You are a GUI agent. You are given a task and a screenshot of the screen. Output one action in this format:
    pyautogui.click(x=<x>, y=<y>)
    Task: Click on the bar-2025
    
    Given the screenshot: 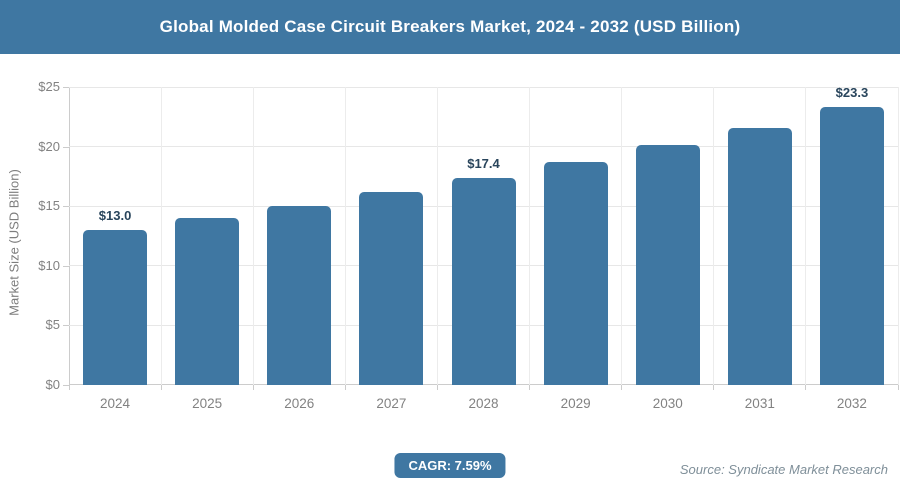 What is the action you would take?
    pyautogui.click(x=207, y=301)
    